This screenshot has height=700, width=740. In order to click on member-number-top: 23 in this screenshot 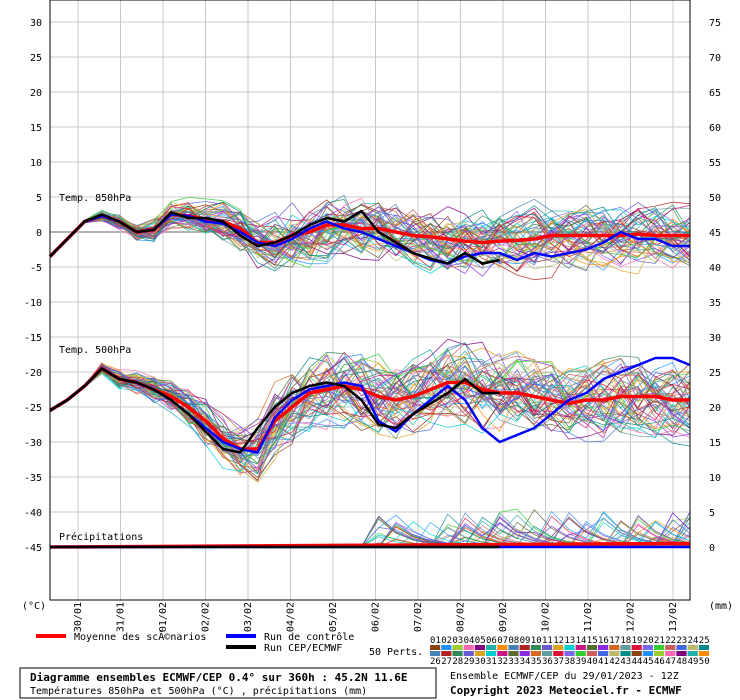, I will do `click(681, 641)`.